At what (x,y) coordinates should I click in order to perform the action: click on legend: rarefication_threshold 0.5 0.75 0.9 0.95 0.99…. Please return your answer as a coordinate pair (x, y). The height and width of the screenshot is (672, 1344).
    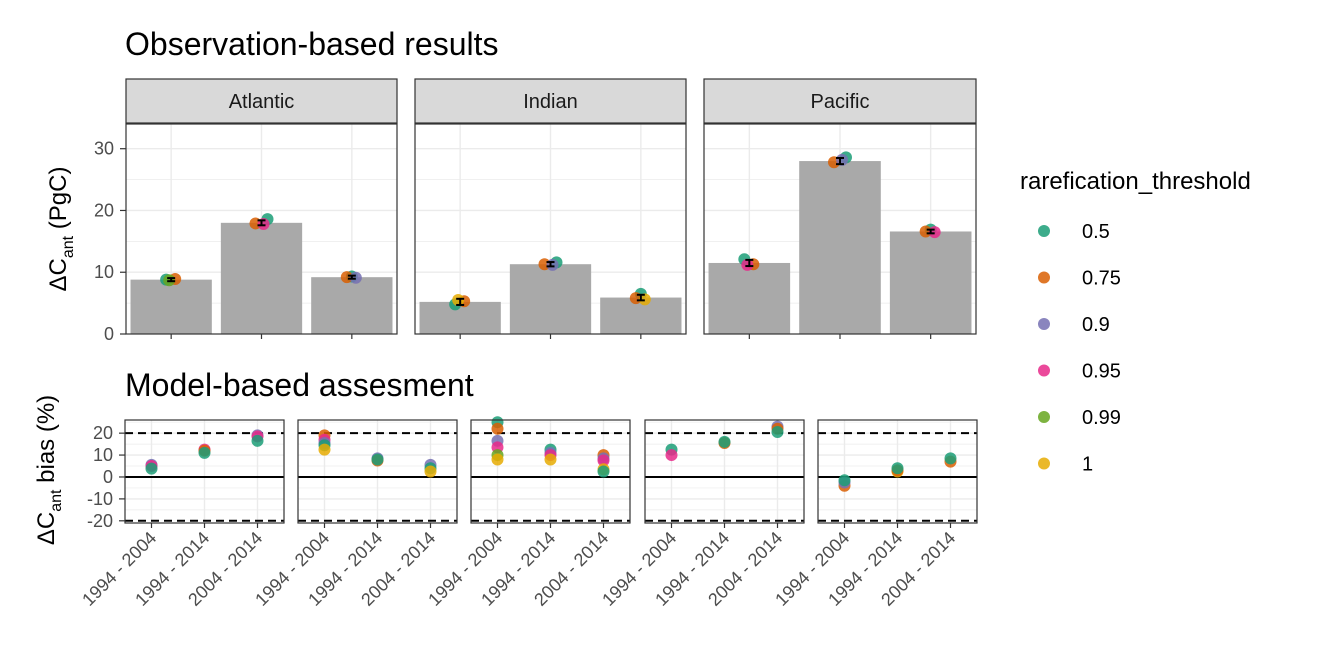
    Looking at the image, I should click on (1135, 322).